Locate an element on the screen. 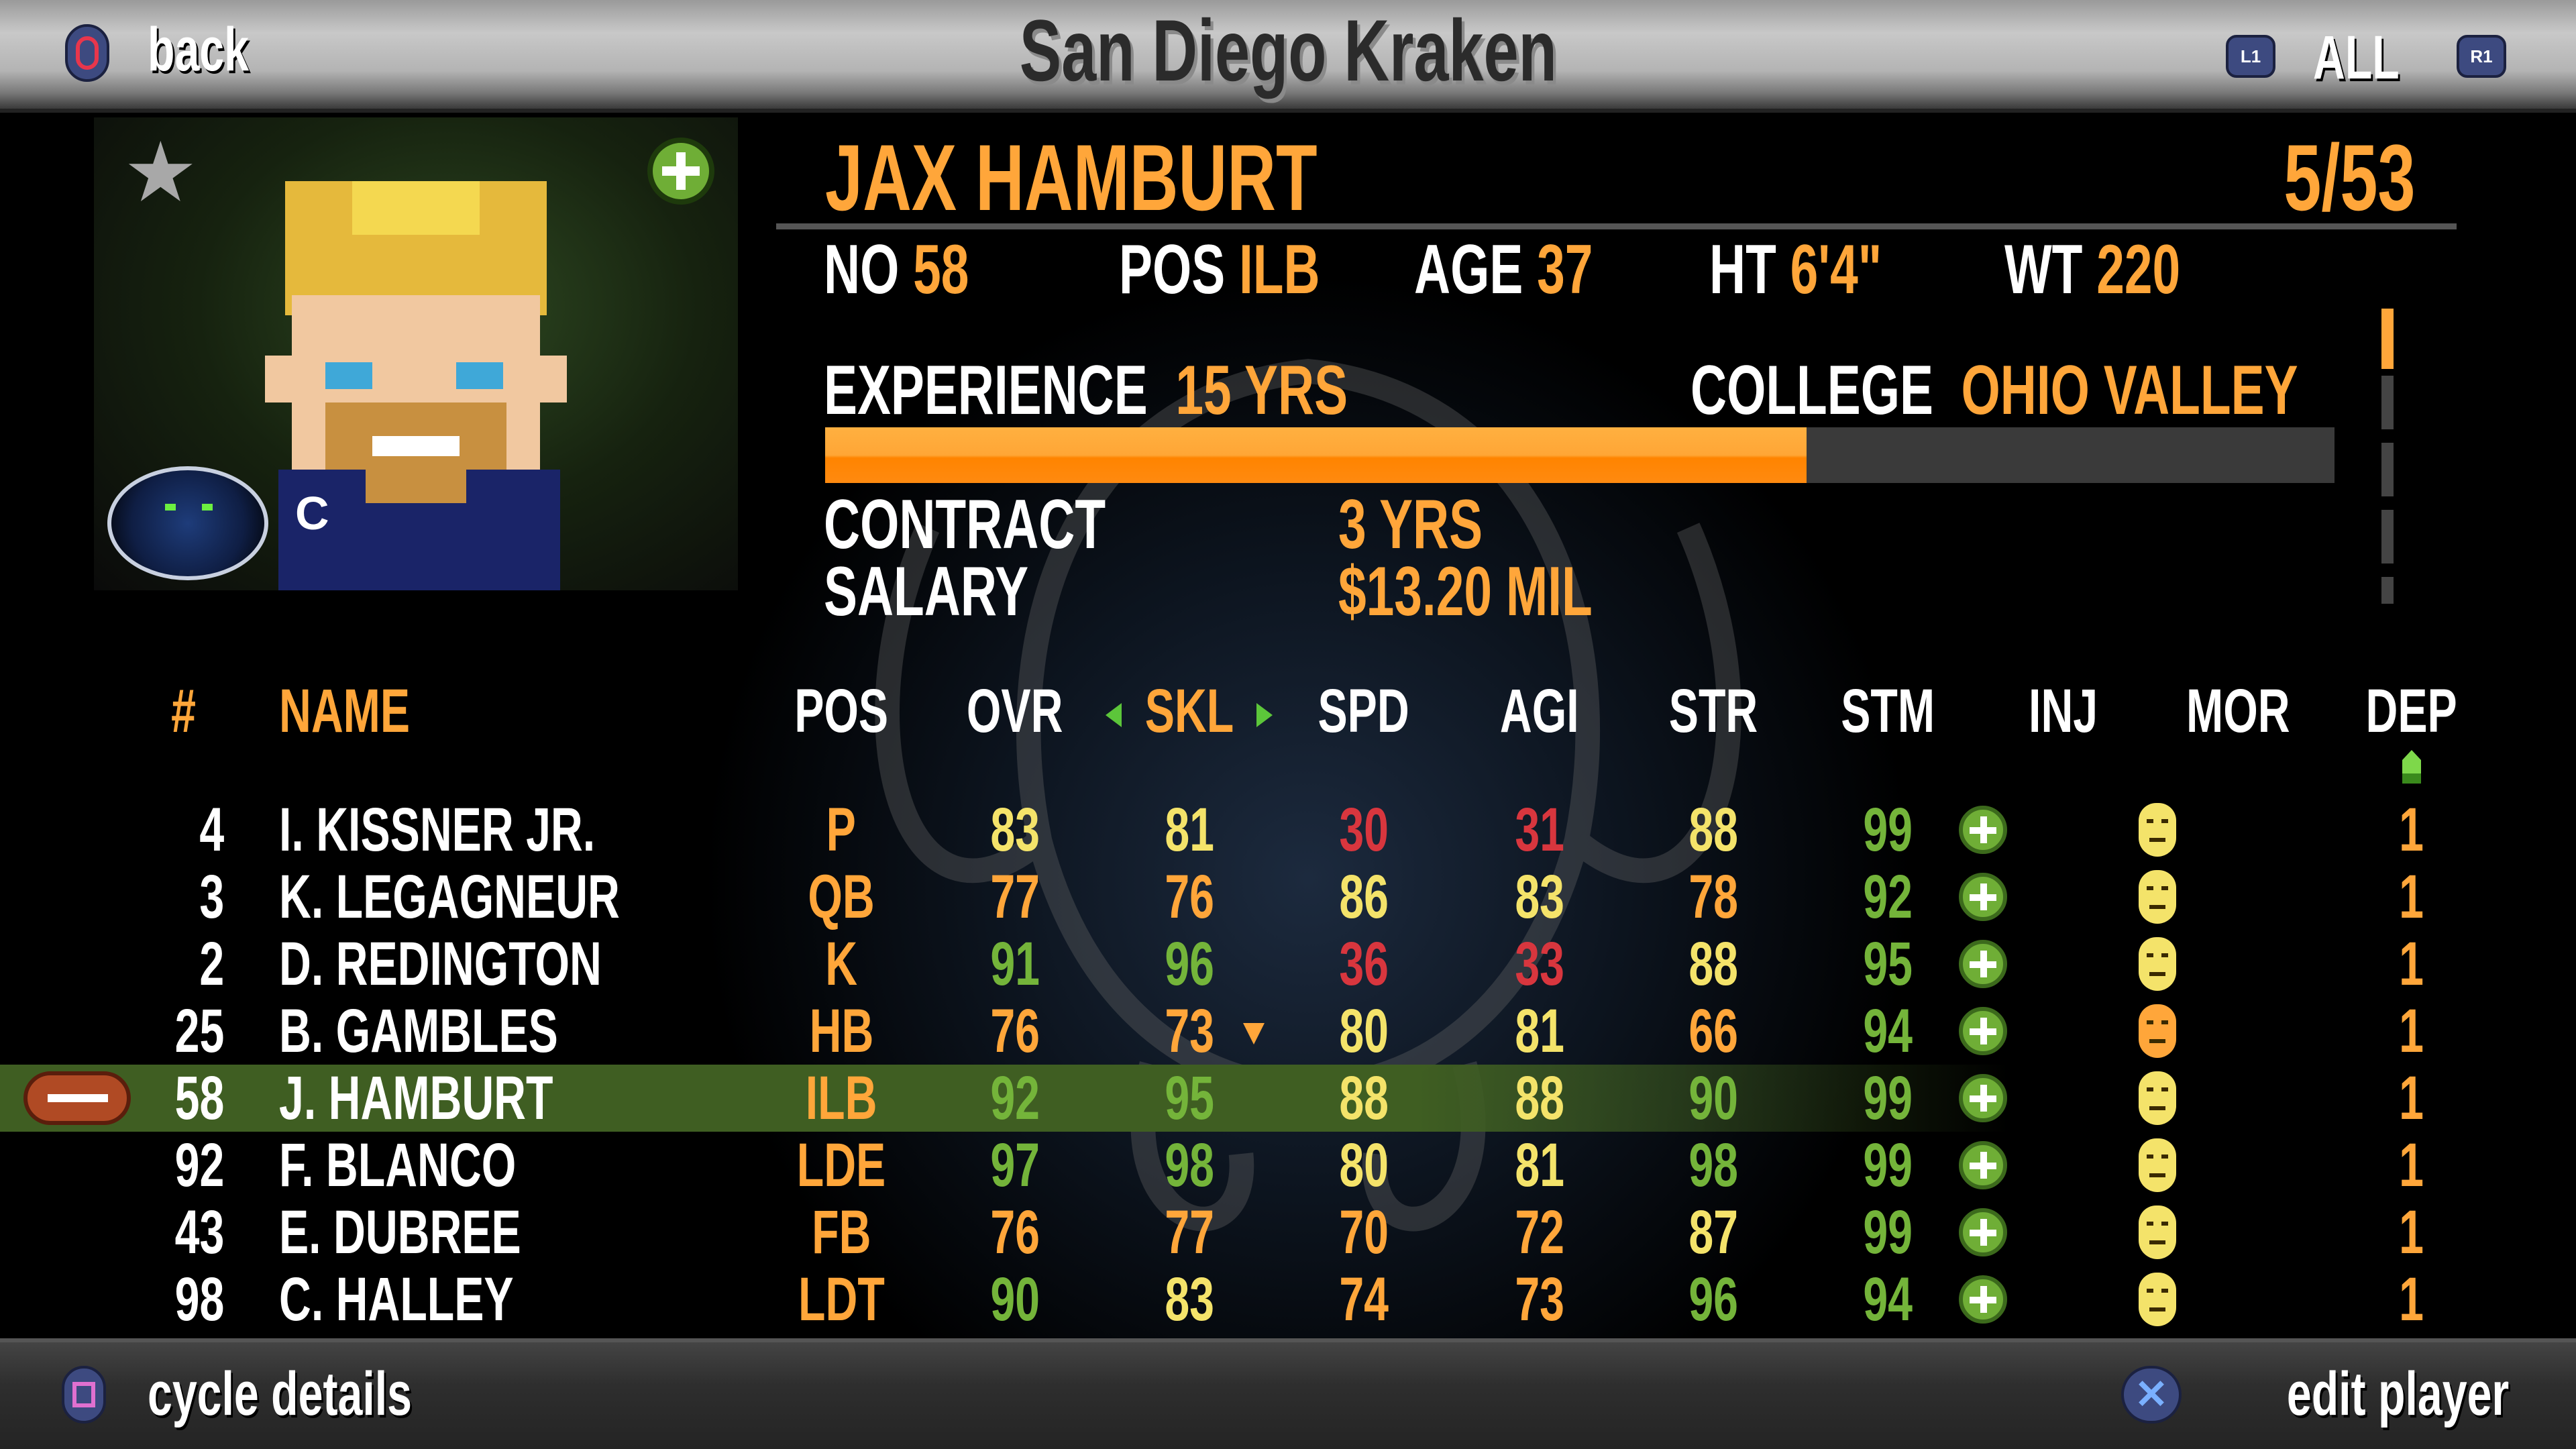 Image resolution: width=2576 pixels, height=1449 pixels. cell-skl: 96 is located at coordinates (1189, 964).